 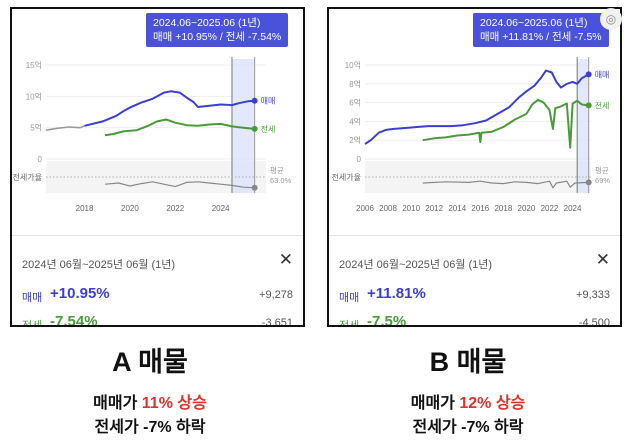 I want to click on sale-percent: +10.95%, so click(x=80, y=293).